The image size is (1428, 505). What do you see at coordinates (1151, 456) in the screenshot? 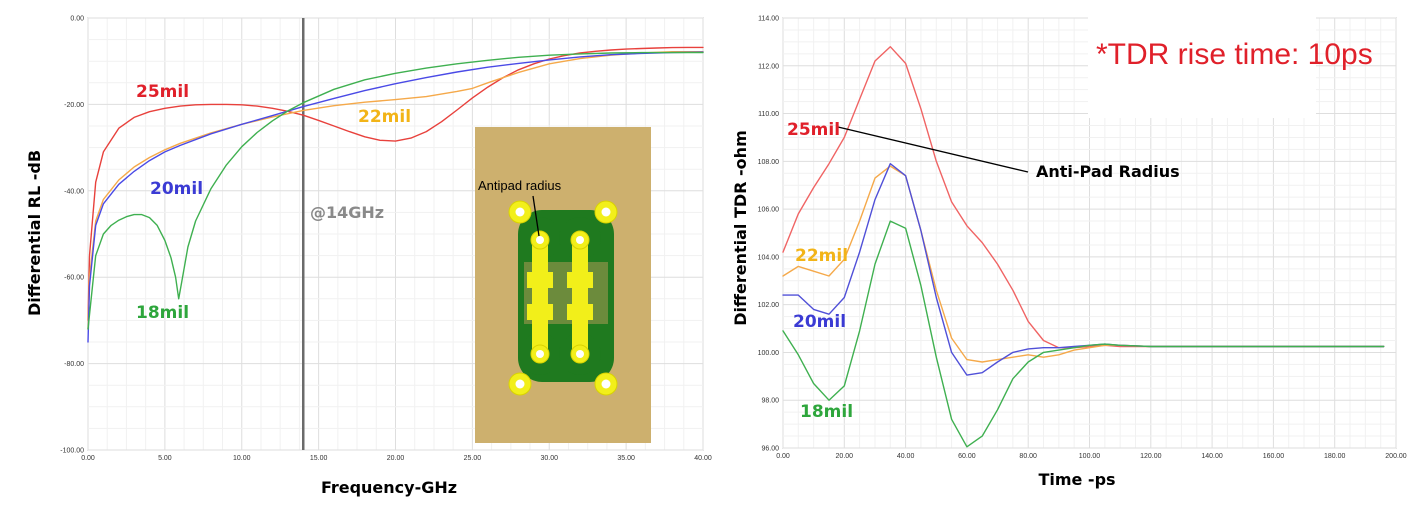
I see `x-tick-label: 120.00` at bounding box center [1151, 456].